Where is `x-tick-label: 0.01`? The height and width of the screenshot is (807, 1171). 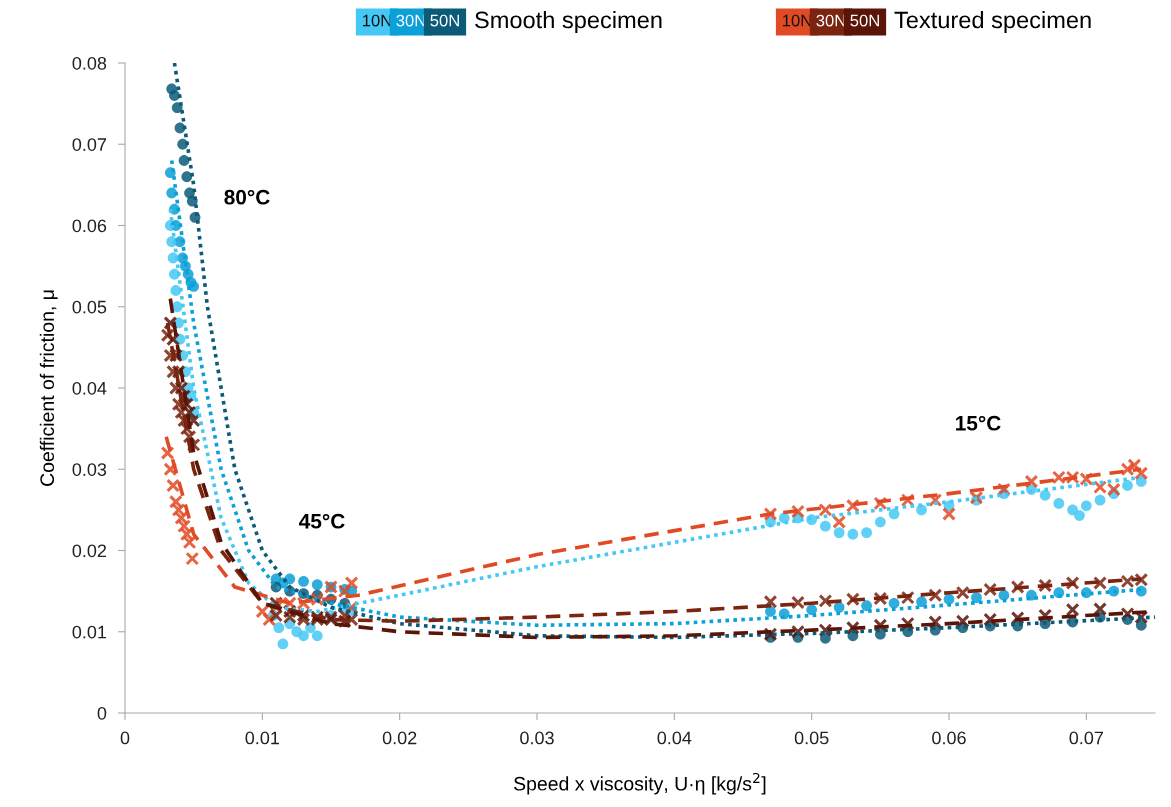
x-tick-label: 0.01 is located at coordinates (262, 738).